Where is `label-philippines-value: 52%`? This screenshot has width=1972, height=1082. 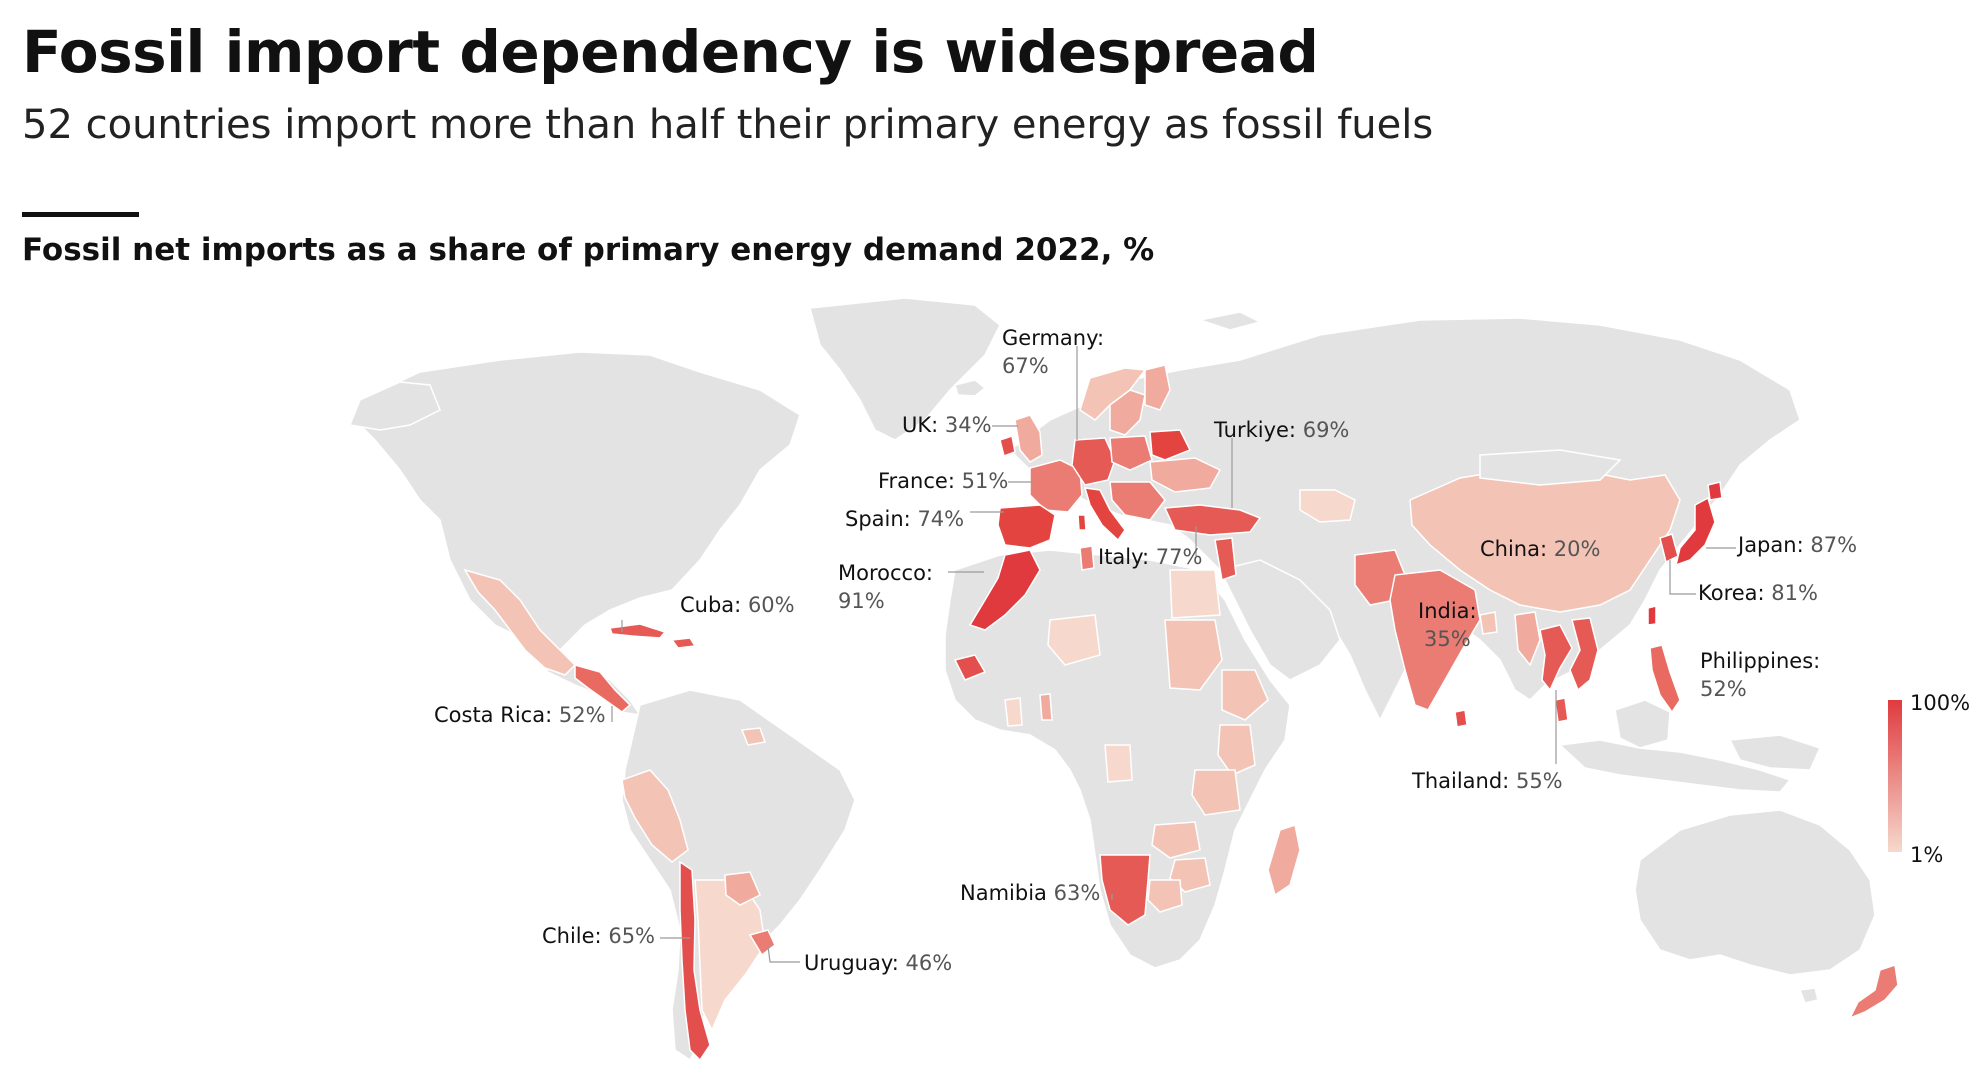 label-philippines-value: 52% is located at coordinates (1723, 689).